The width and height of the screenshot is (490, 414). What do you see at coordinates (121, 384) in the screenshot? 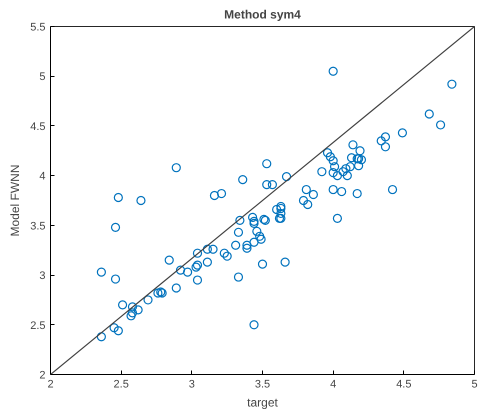
I see `x-tick-label: 2.5` at bounding box center [121, 384].